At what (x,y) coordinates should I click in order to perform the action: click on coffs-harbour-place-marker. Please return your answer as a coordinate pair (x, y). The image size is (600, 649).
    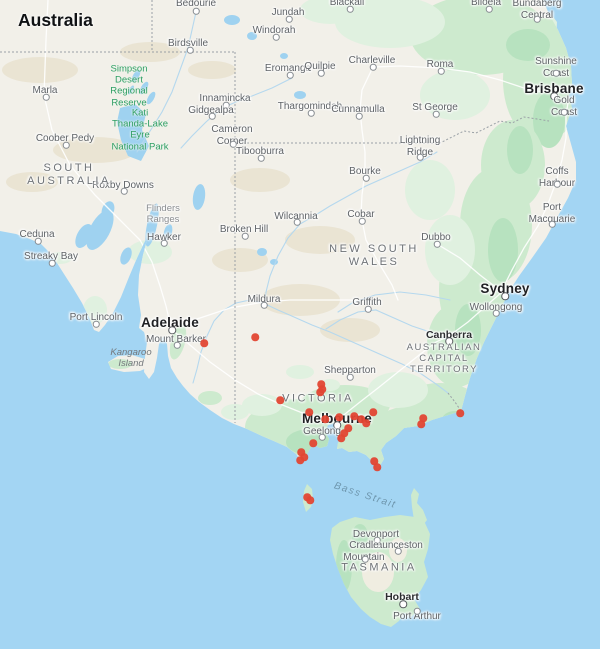
    Looking at the image, I should click on (557, 184).